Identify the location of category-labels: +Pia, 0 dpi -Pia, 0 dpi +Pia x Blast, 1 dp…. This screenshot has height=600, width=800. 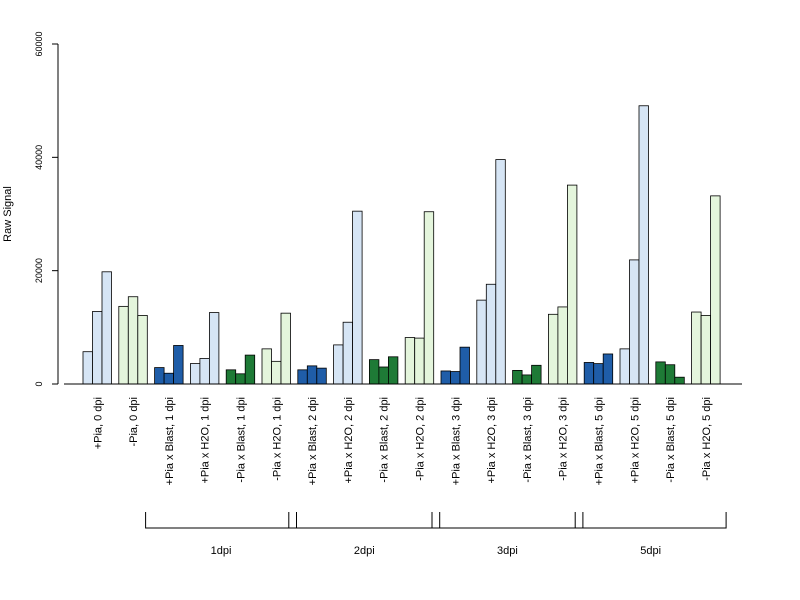
(402, 441).